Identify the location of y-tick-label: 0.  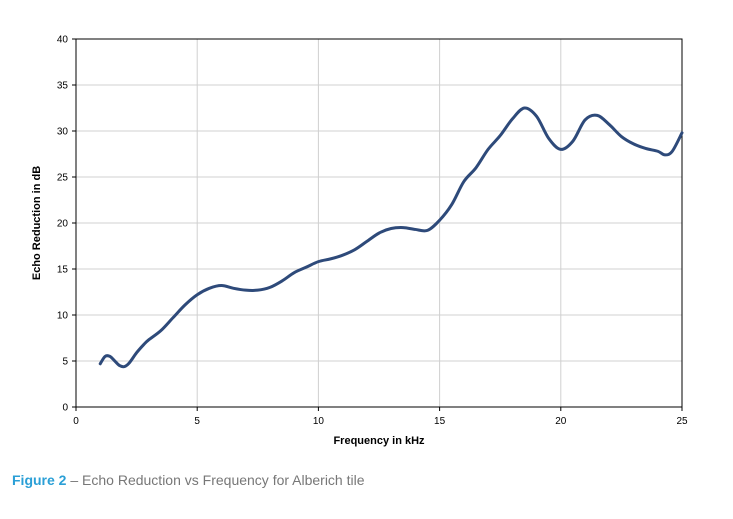
(65, 408).